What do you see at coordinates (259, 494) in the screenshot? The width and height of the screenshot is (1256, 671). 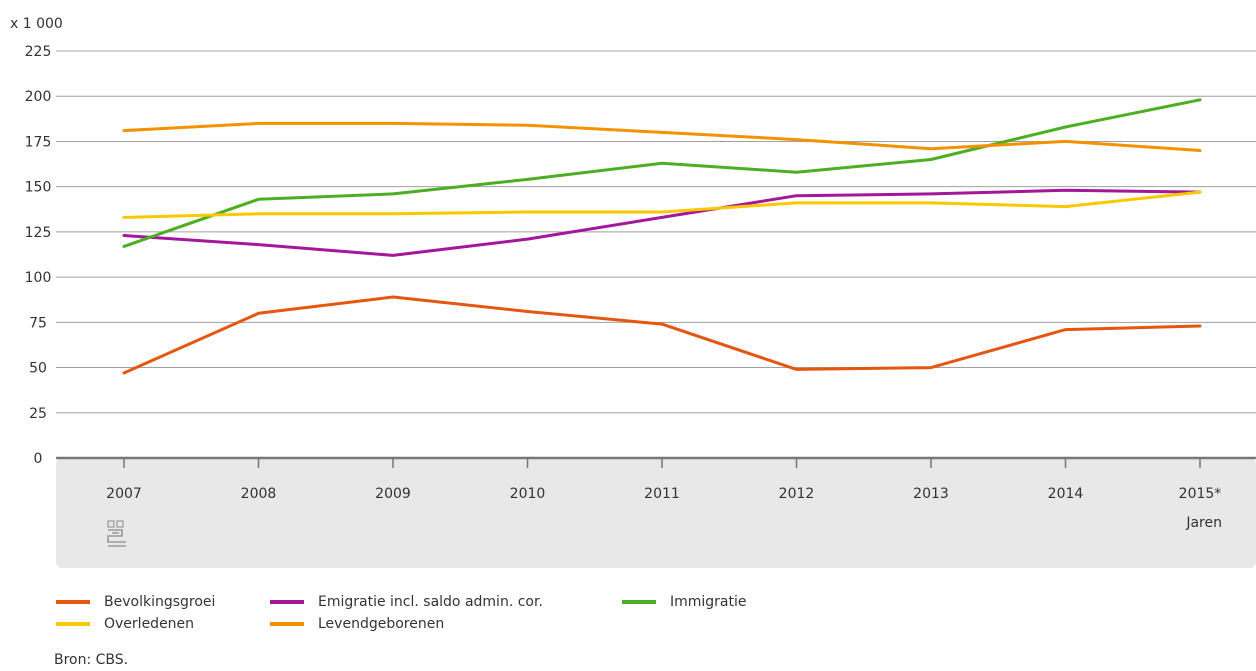 I see `x-tick-label: 2008` at bounding box center [259, 494].